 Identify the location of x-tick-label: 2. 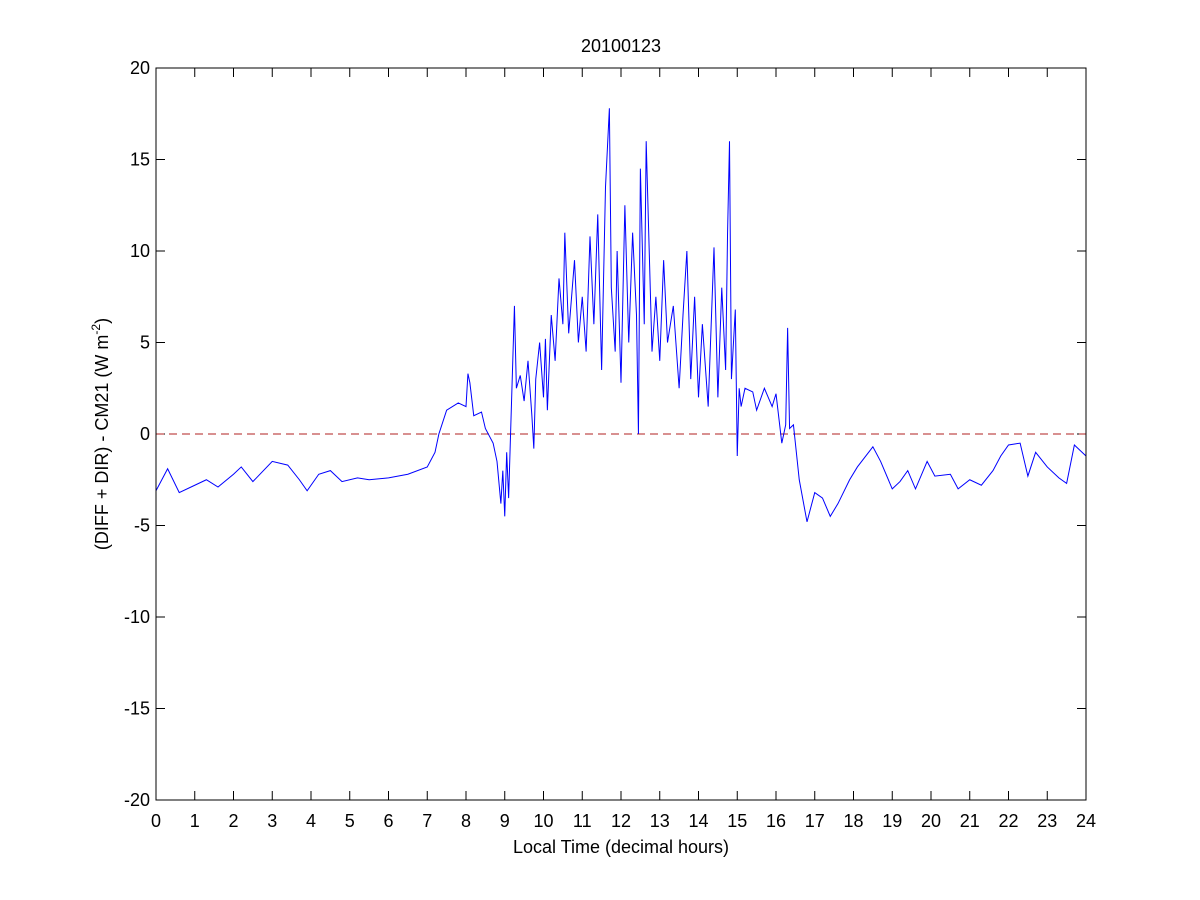
(233, 821).